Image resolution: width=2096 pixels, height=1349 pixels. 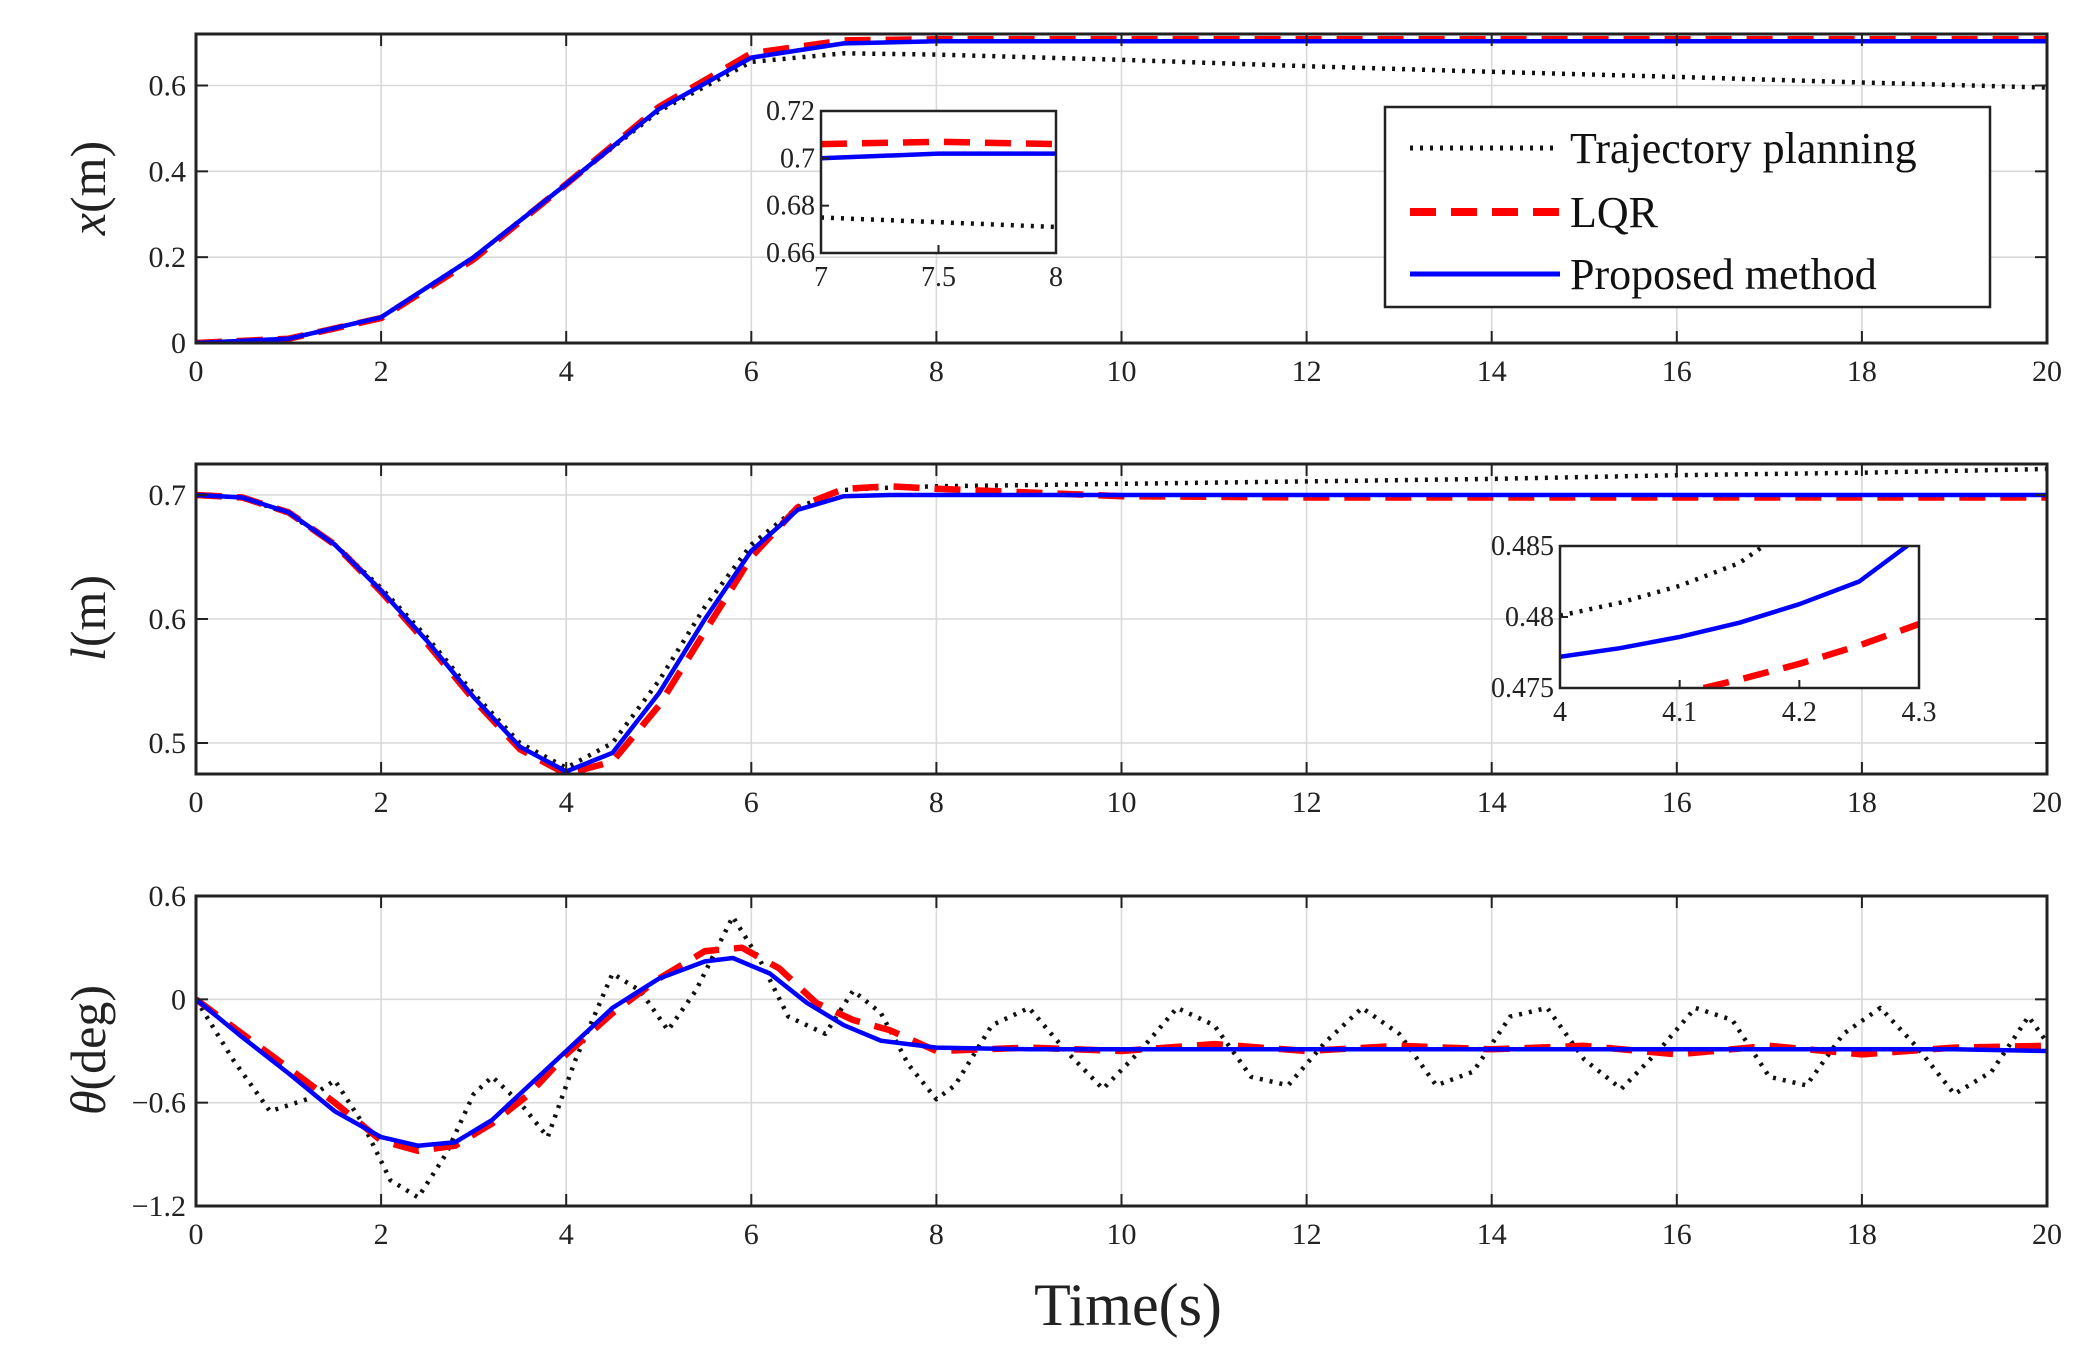 I want to click on inset-zoom: 7 7.5 8 0.66 0.68 0.7 0.72, so click(x=914, y=194).